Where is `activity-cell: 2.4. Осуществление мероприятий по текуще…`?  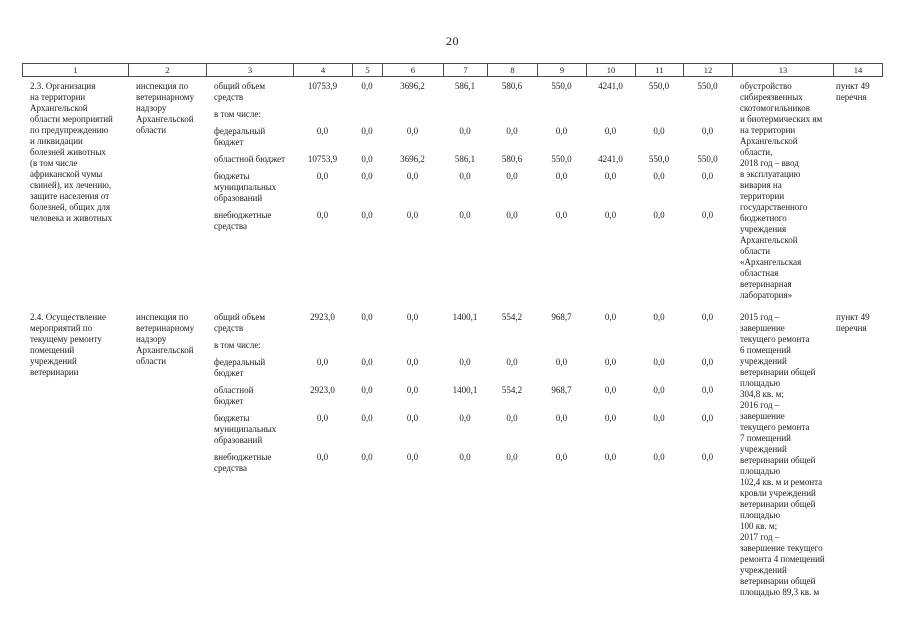
activity-cell: 2.4. Осуществление мероприятий по текуще… is located at coordinates (68, 344).